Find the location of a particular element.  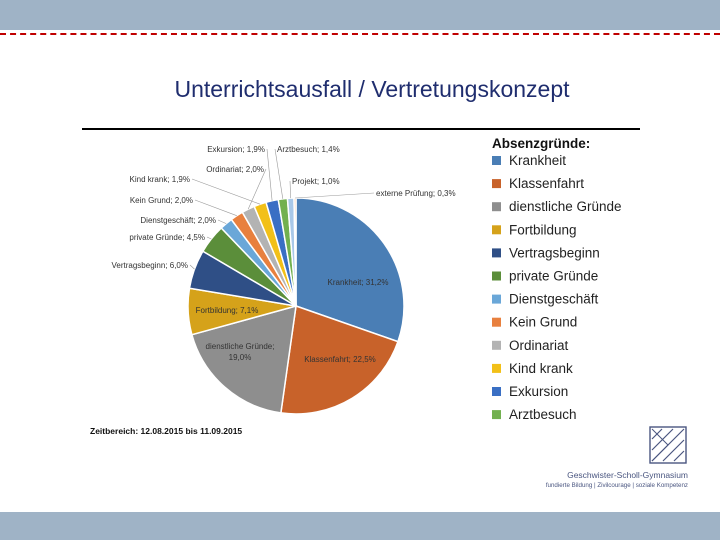

legend-swatch-dienstgeschaeft is located at coordinates (496, 299).